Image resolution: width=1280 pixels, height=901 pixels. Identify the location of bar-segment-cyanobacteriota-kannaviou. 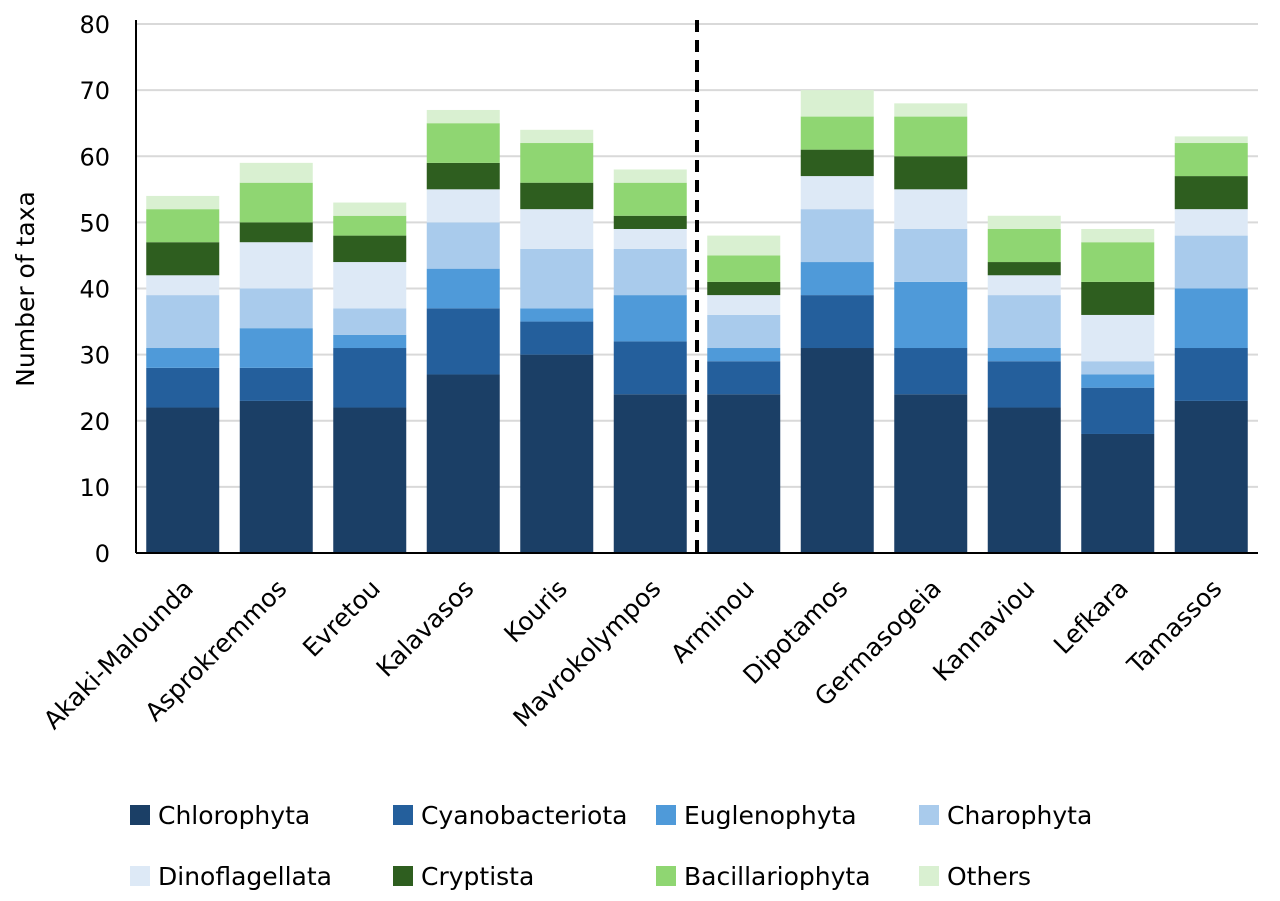
(1024, 384).